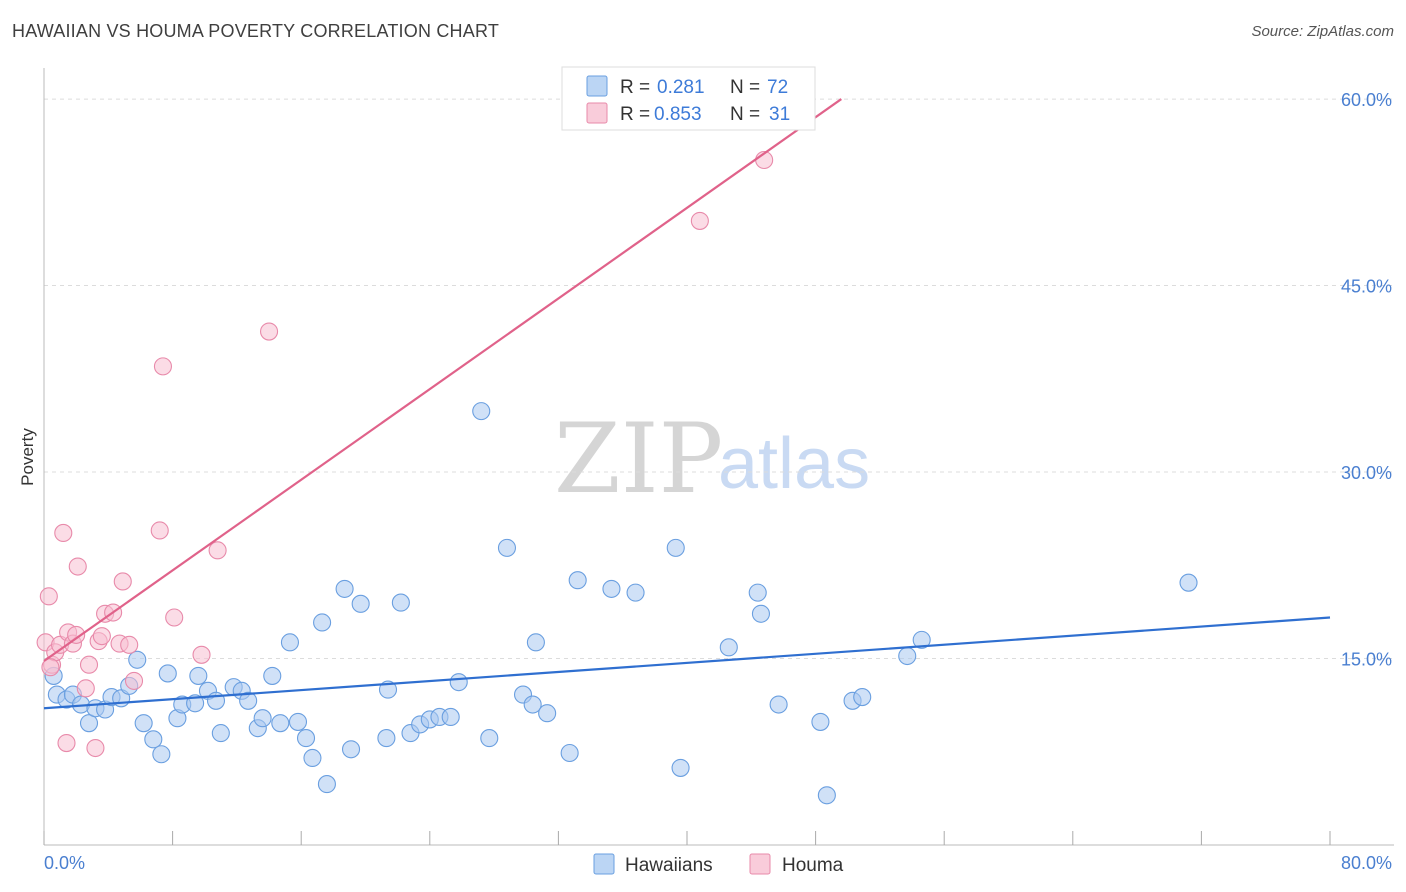  What do you see at coordinates (64, 863) in the screenshot?
I see `x-tick-label-min: 0.0%` at bounding box center [64, 863].